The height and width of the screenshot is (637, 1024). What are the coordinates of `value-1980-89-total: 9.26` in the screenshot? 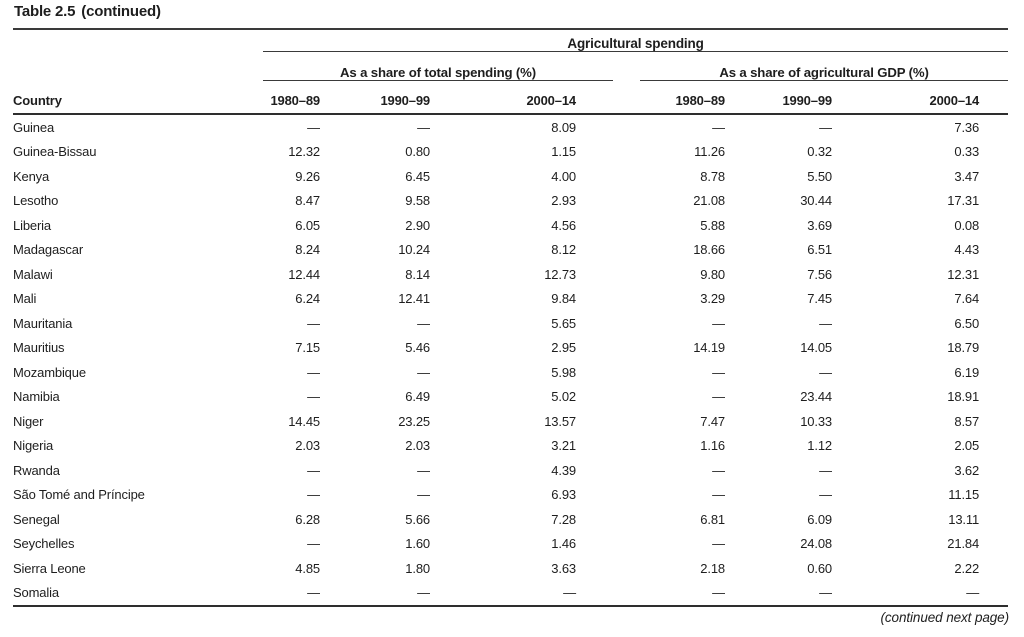 It's located at (307, 176).